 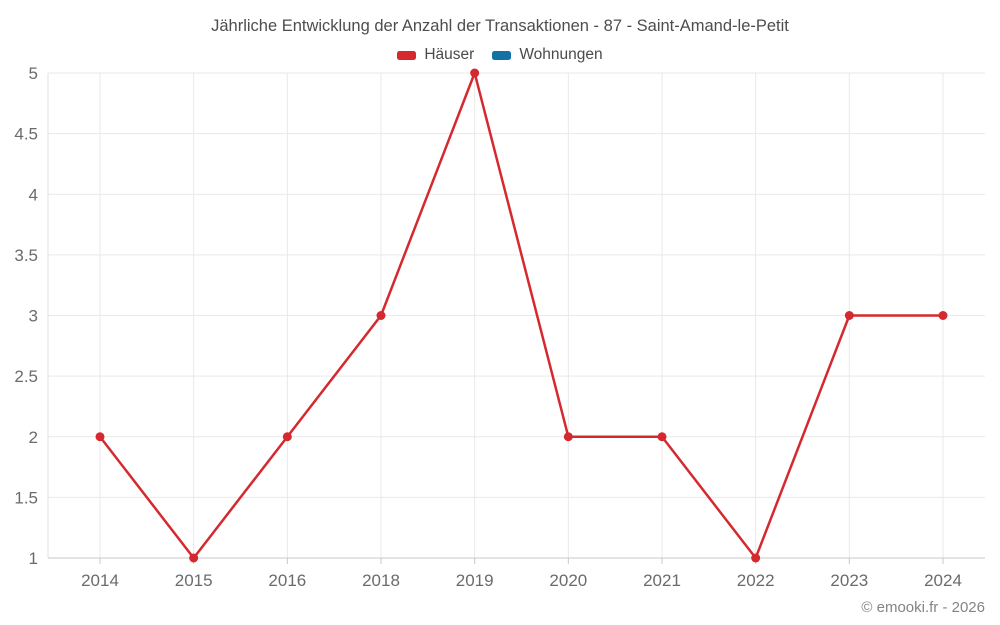 What do you see at coordinates (407, 55) in the screenshot?
I see `haeuser-series-swatch-icon` at bounding box center [407, 55].